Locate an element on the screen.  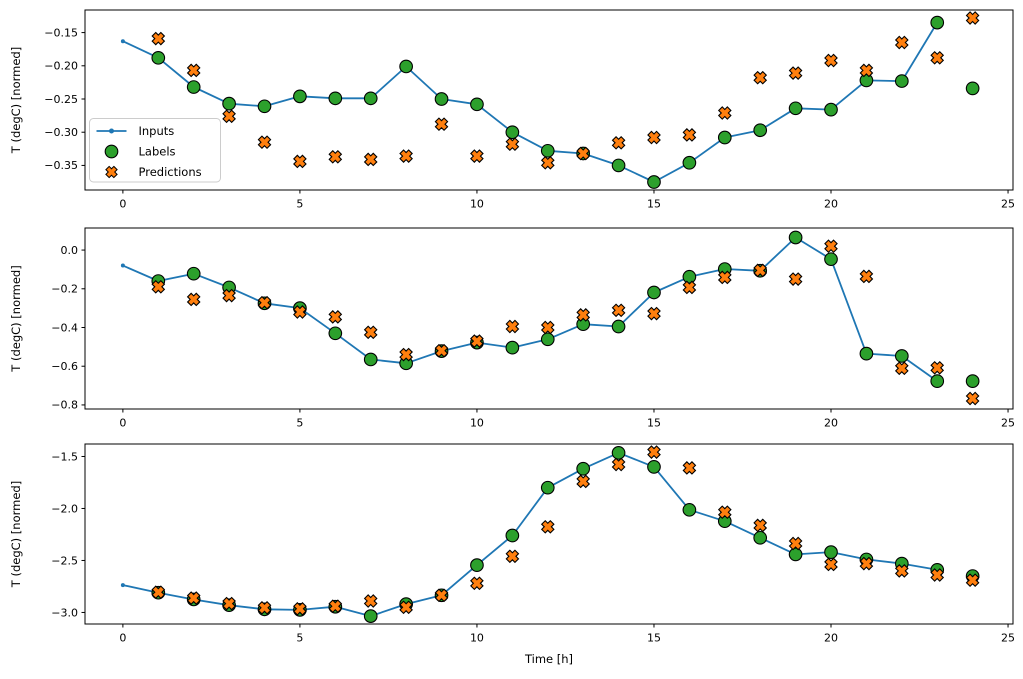
y-tick-label: −3.0 is located at coordinates (64, 612).